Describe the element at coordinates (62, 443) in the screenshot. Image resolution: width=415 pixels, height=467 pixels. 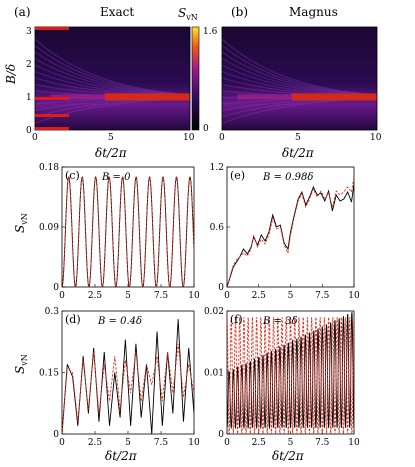
I see `d-xtick-label: 0` at that location.